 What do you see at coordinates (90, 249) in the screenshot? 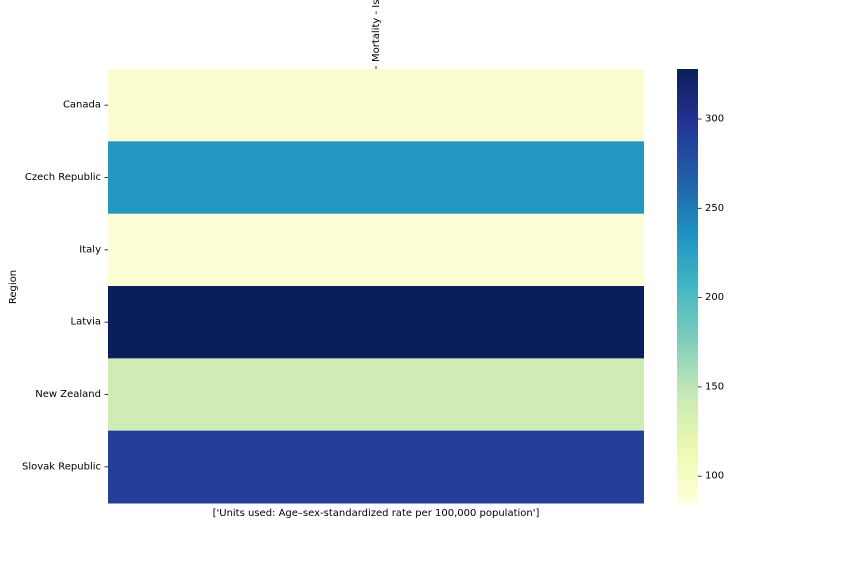
I see `row-label: Italy` at bounding box center [90, 249].